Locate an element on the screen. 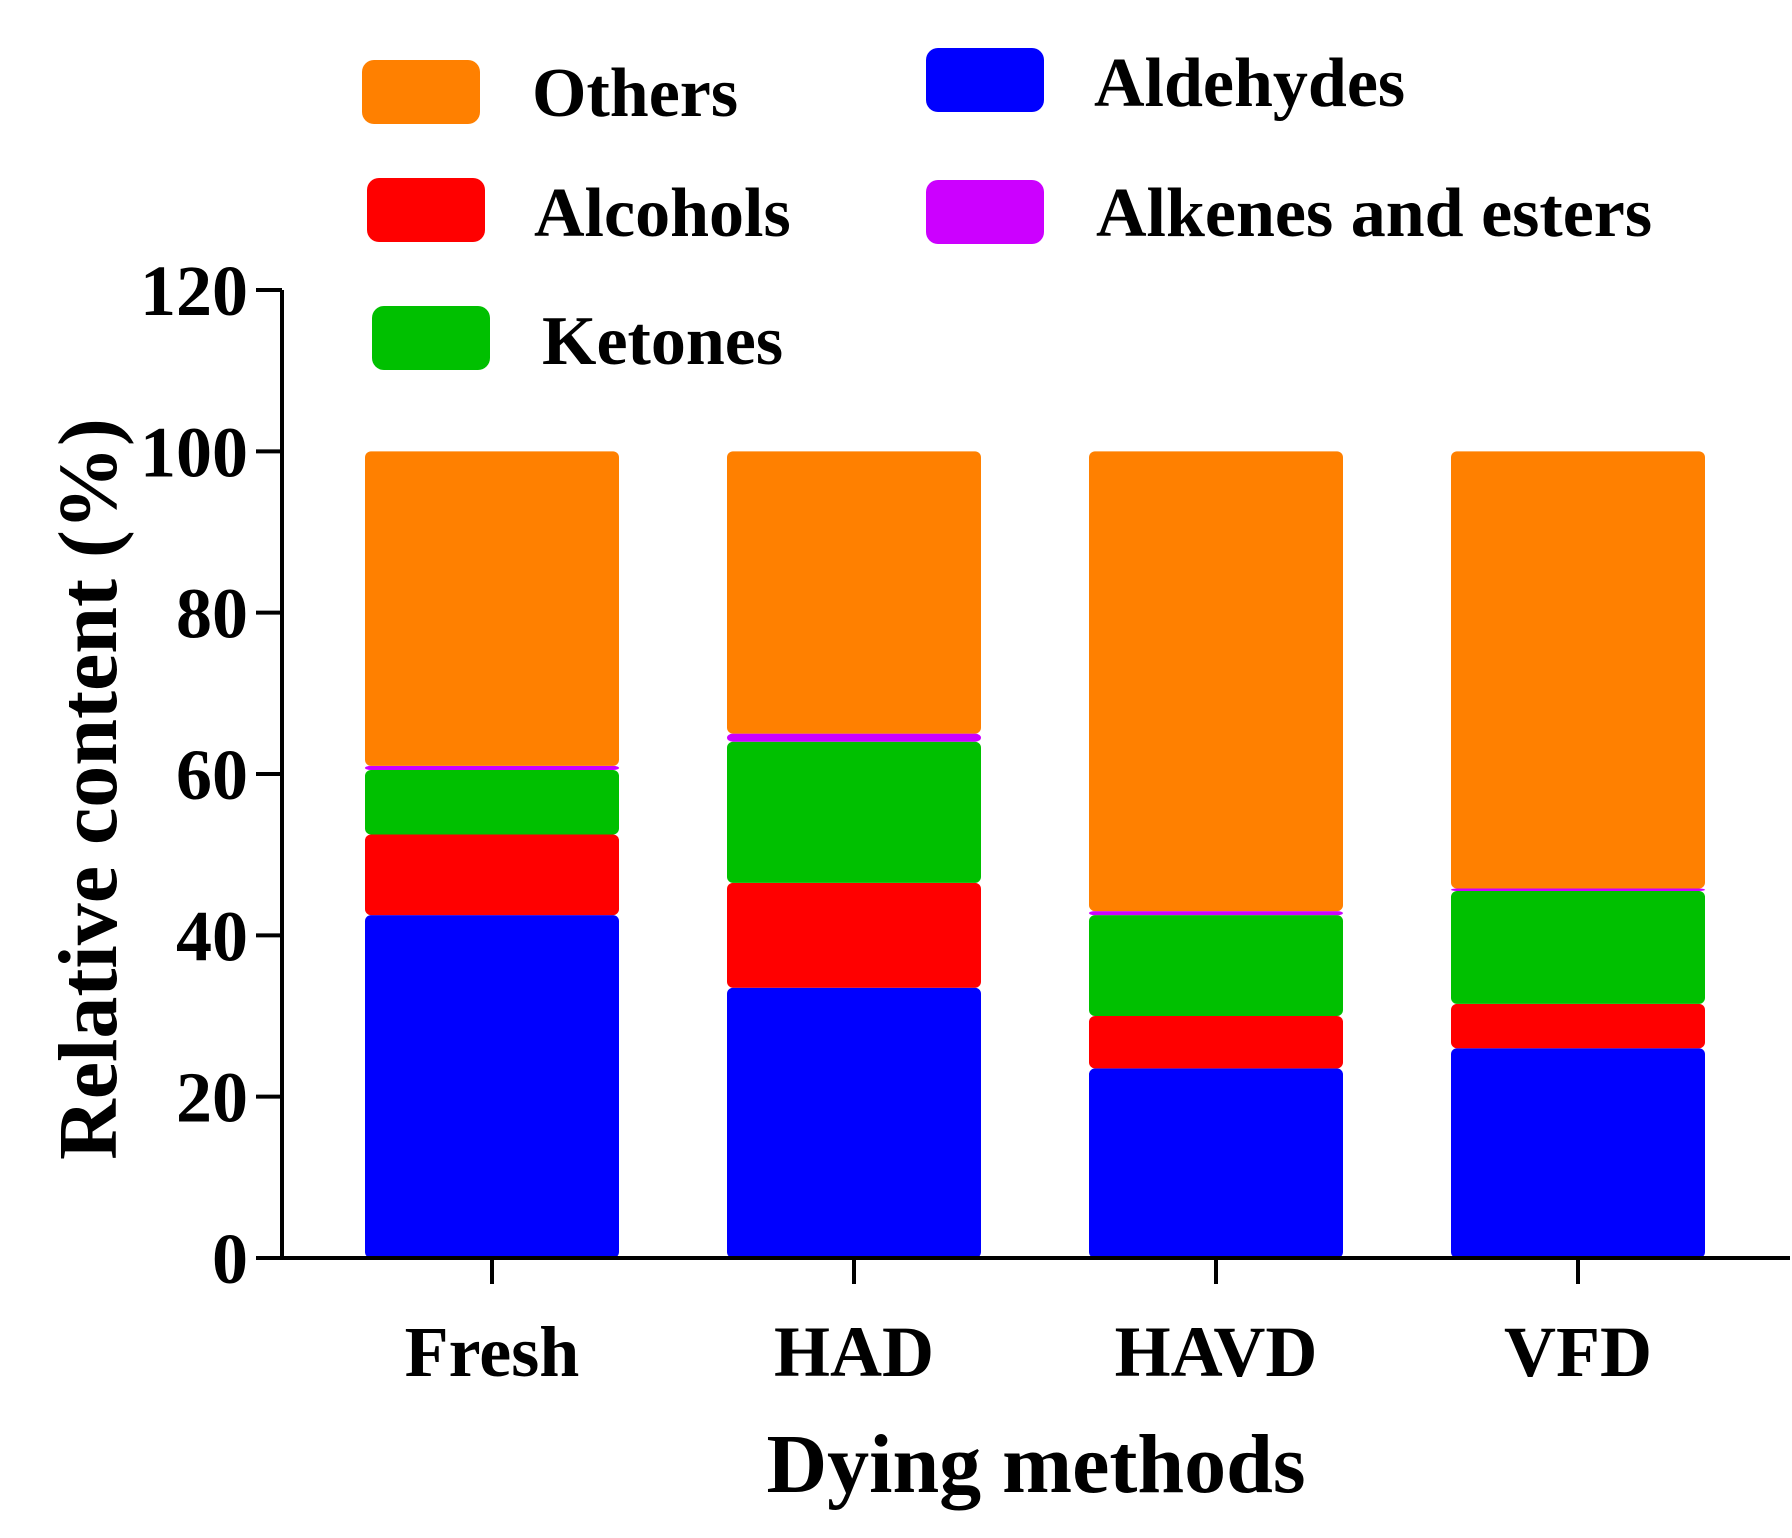 The width and height of the screenshot is (1792, 1538). bar-had-alcohols is located at coordinates (854, 935).